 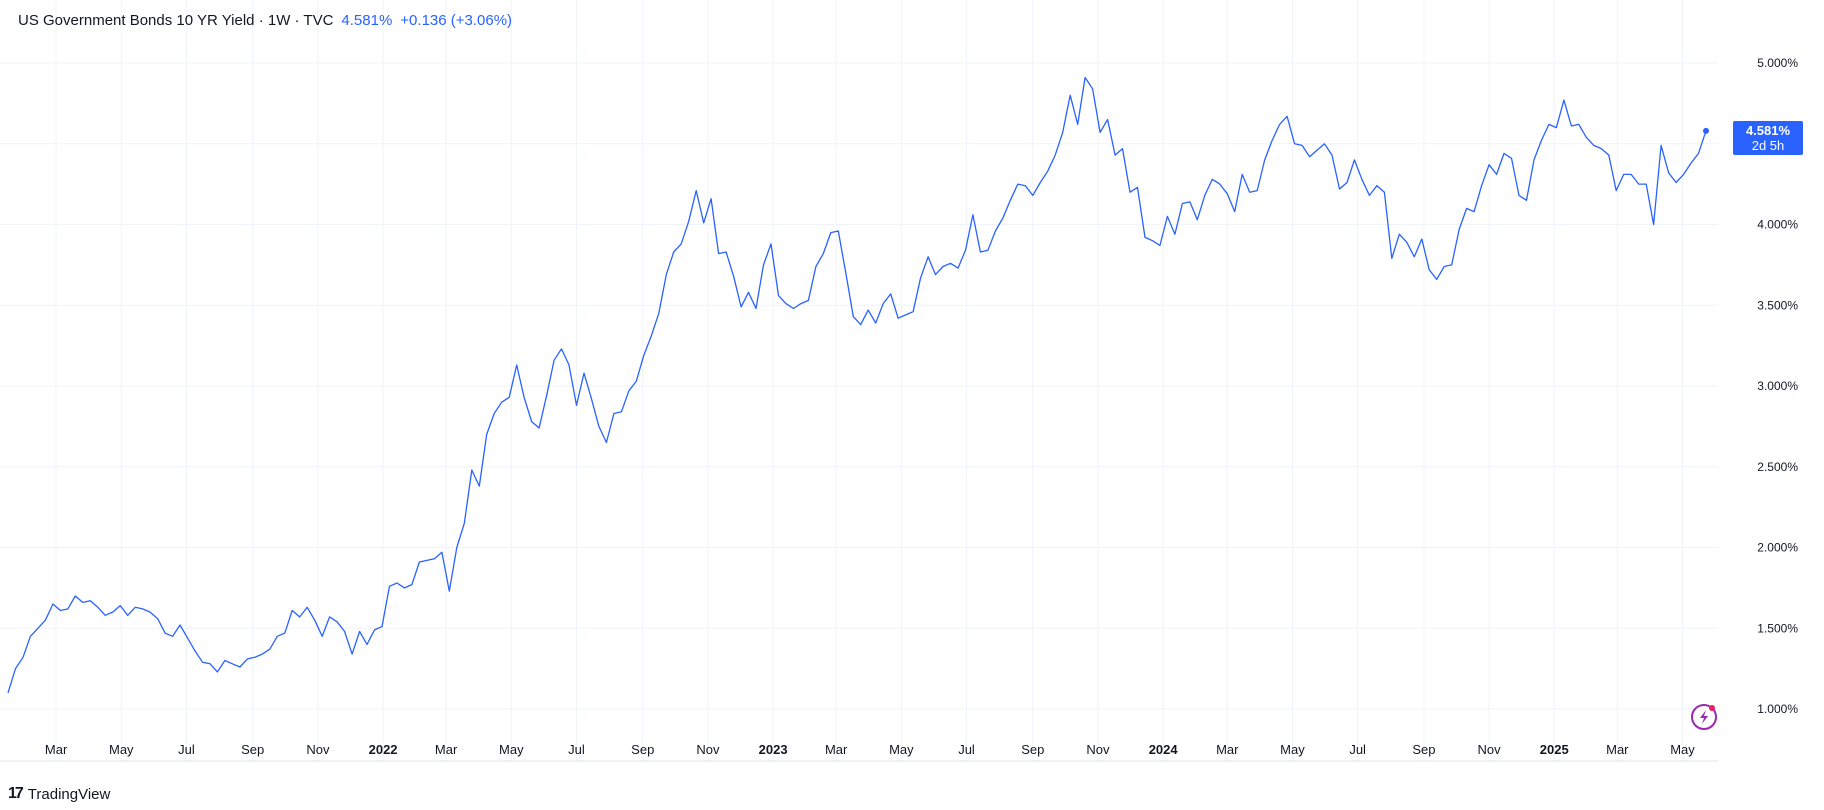 What do you see at coordinates (1777, 63) in the screenshot?
I see `y-tick-label: 5.000%` at bounding box center [1777, 63].